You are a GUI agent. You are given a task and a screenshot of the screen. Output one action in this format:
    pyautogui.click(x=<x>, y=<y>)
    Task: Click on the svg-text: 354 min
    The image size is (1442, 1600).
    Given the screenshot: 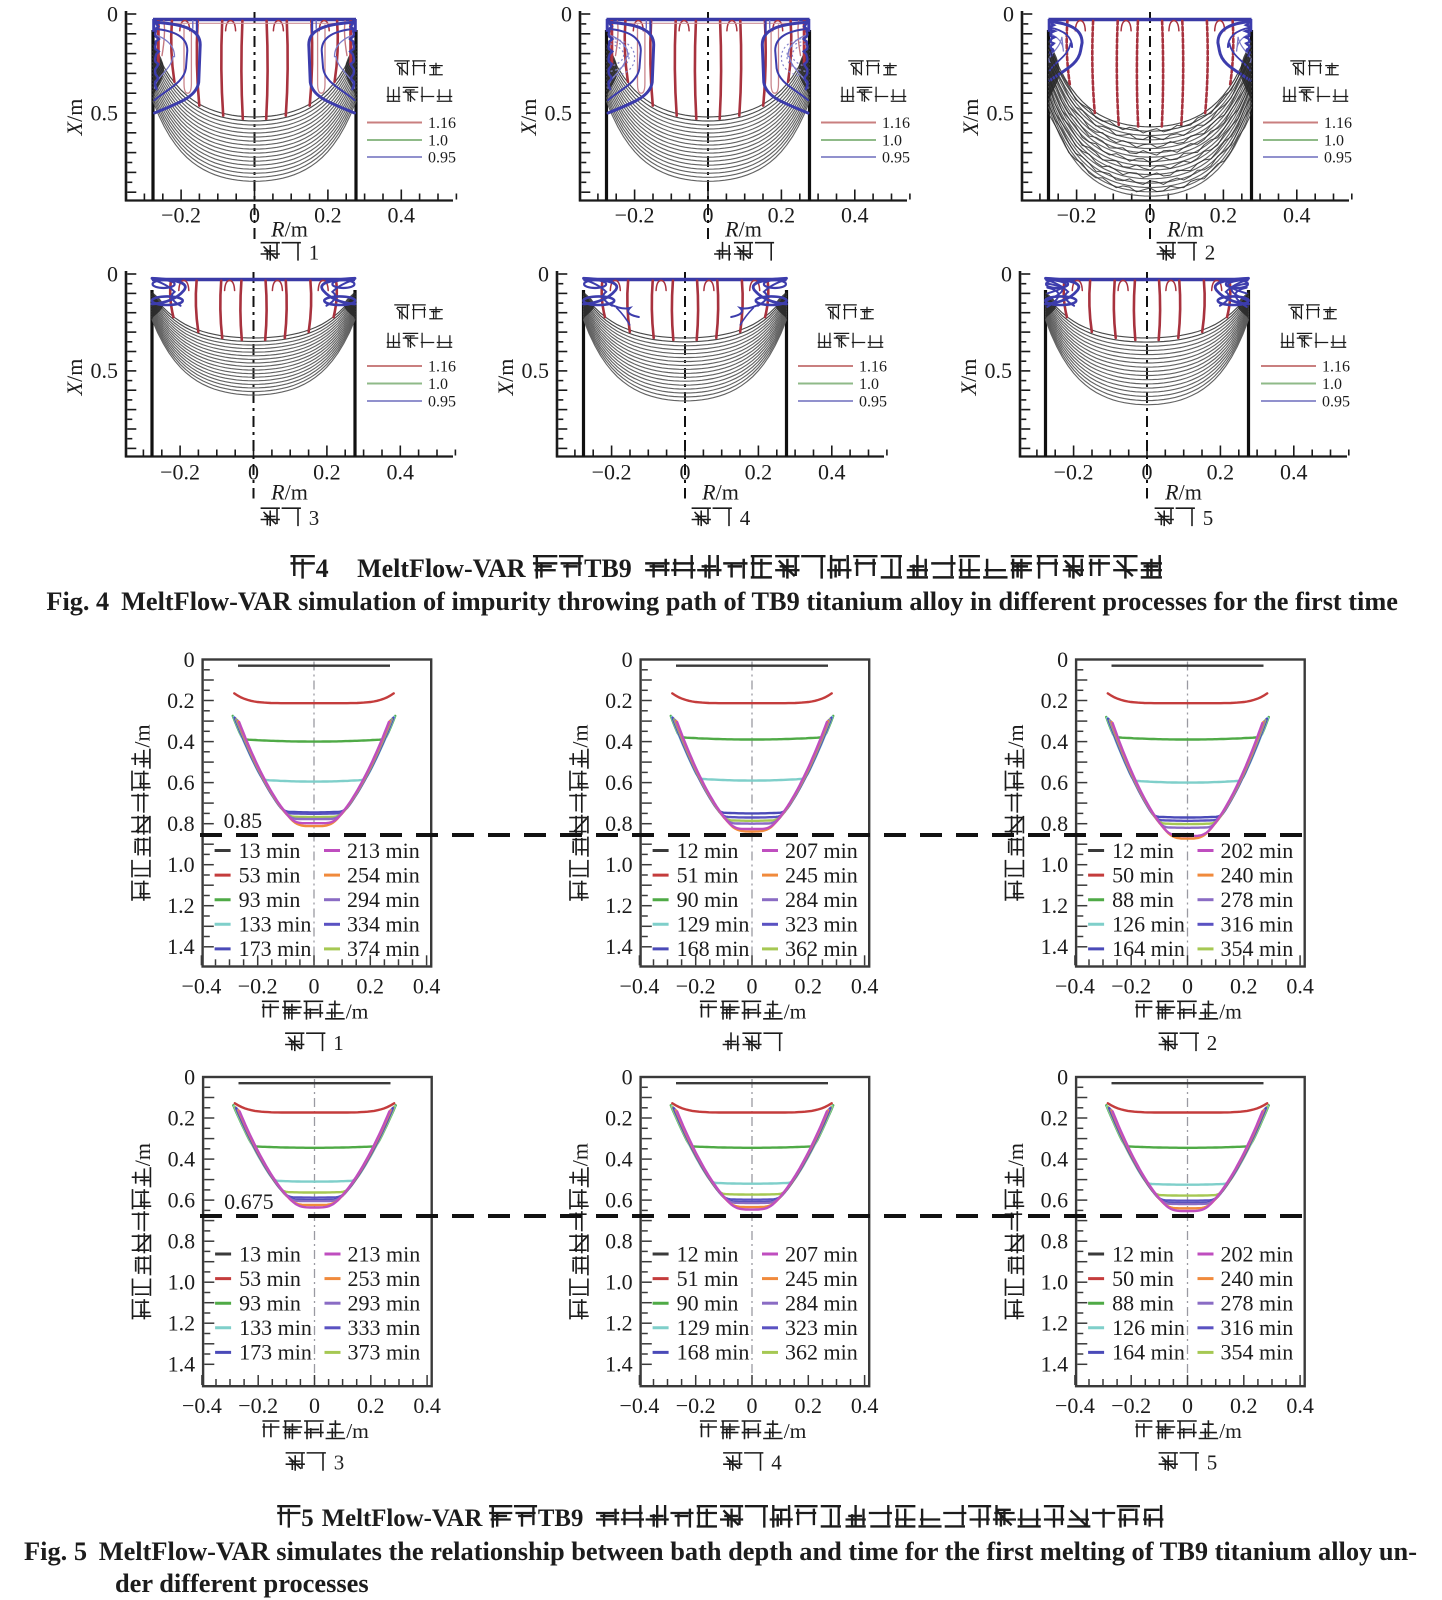 What is the action you would take?
    pyautogui.click(x=1257, y=1352)
    